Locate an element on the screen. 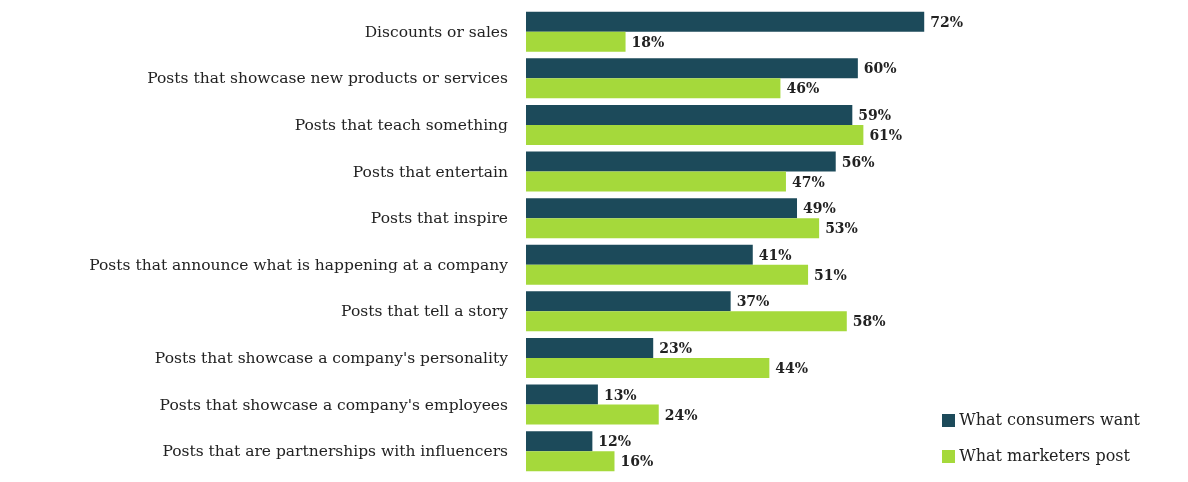 This screenshot has height=482, width=1188. data-label: 18% is located at coordinates (648, 41).